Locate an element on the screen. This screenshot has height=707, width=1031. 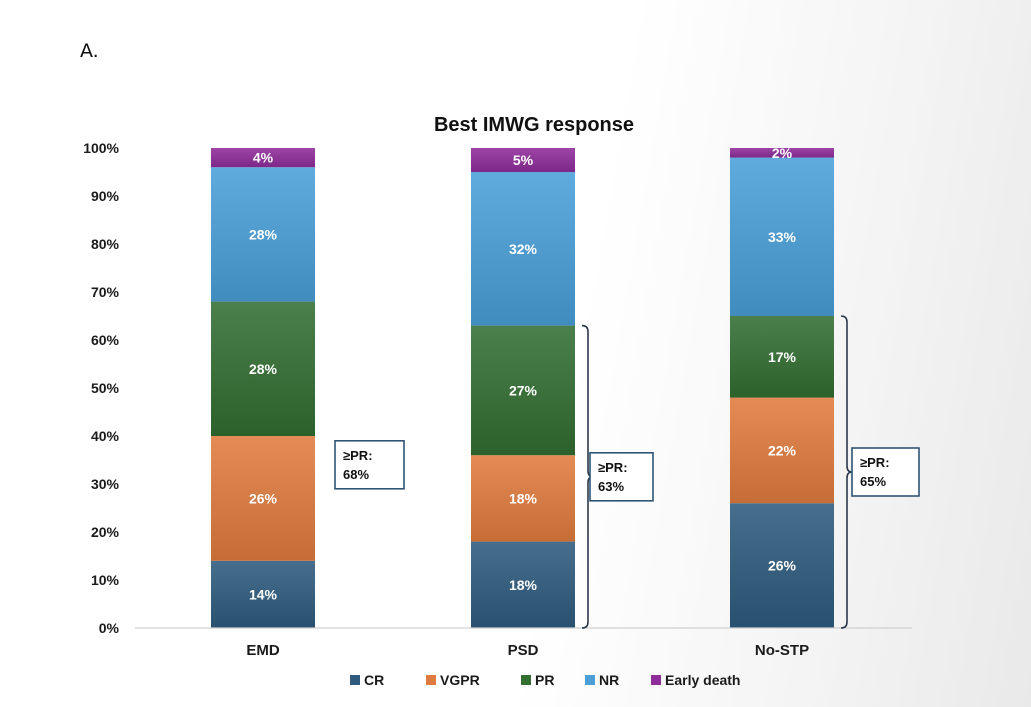
y-tick-label: 90% is located at coordinates (105, 196).